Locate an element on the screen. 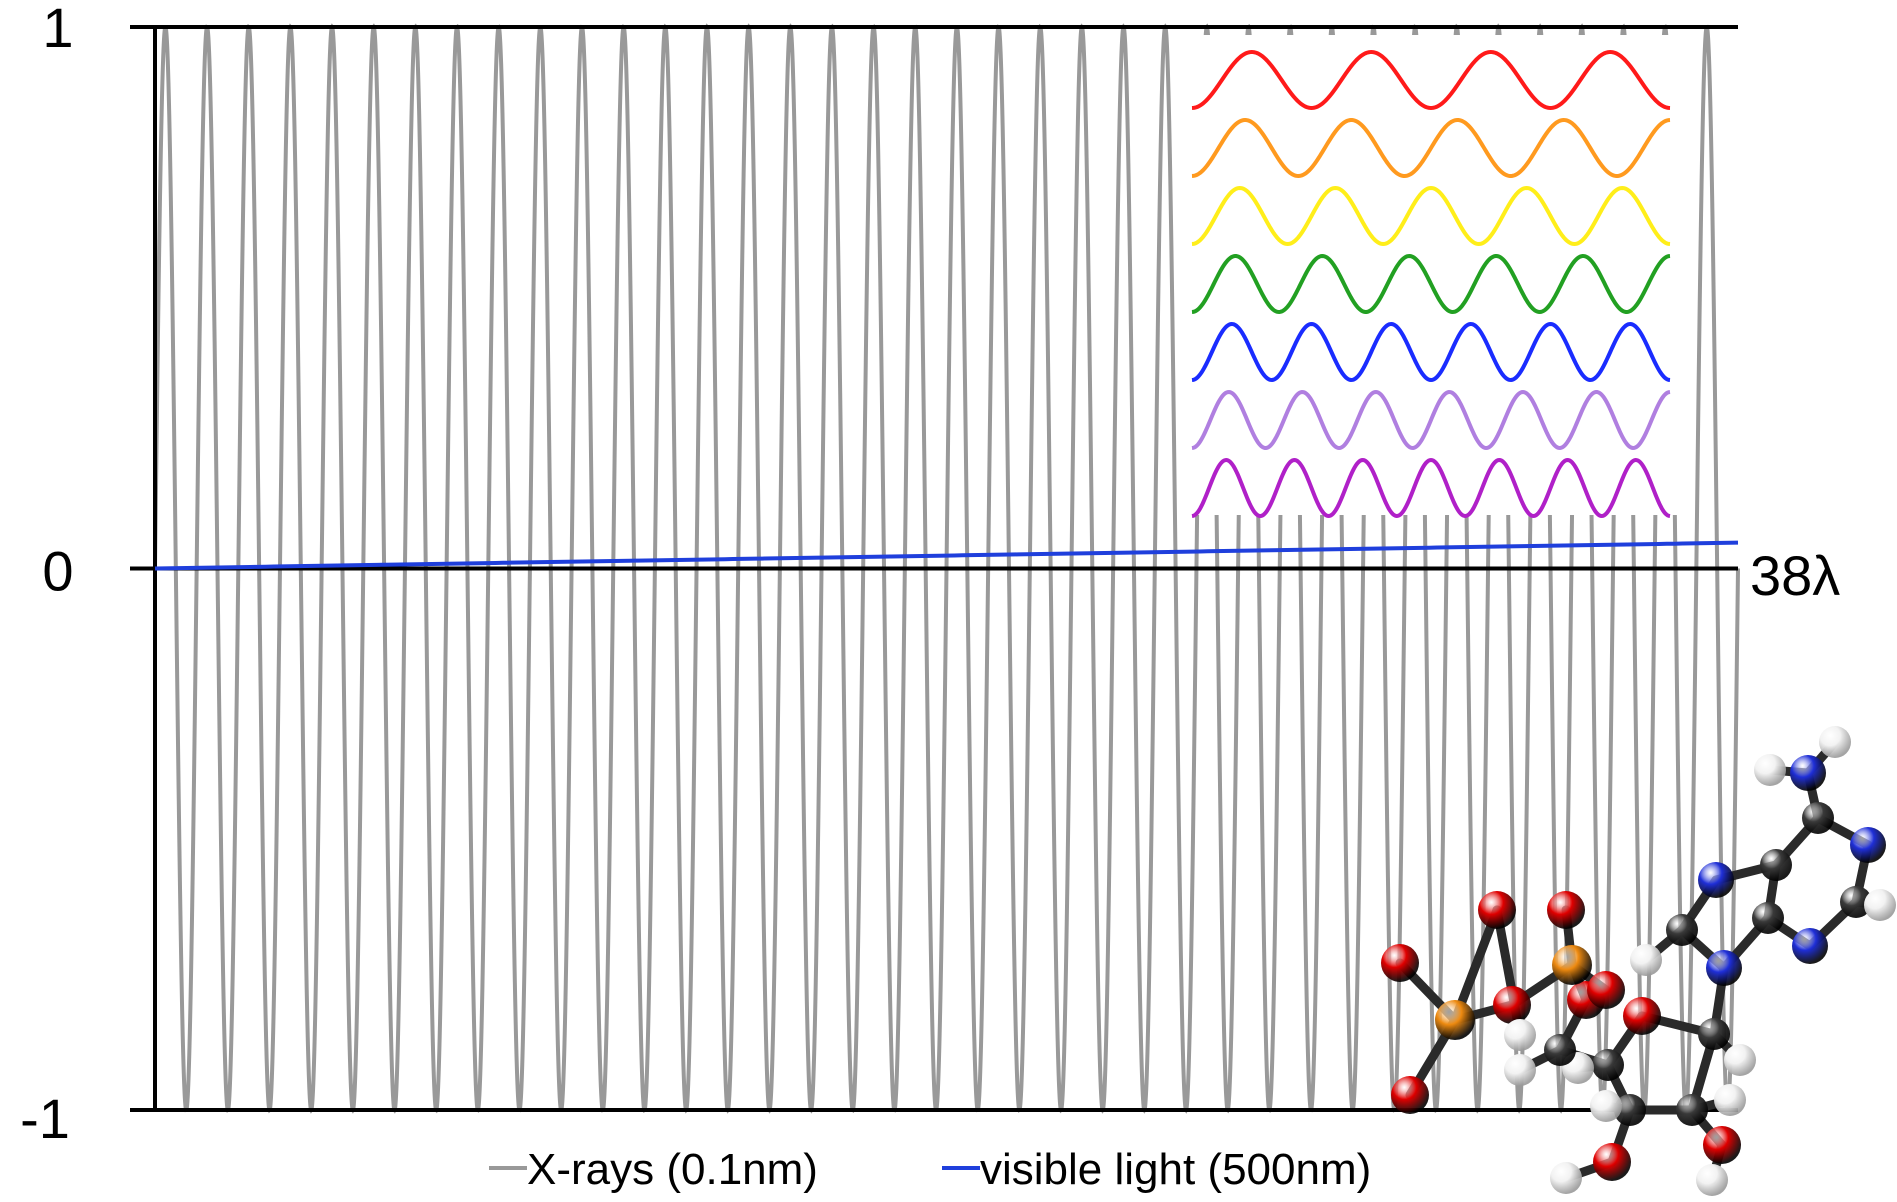 Image resolution: width=1897 pixels, height=1202 pixels. chart-legend: X-rays (0.1nm) visible light (500nm) is located at coordinates (930, 1169).